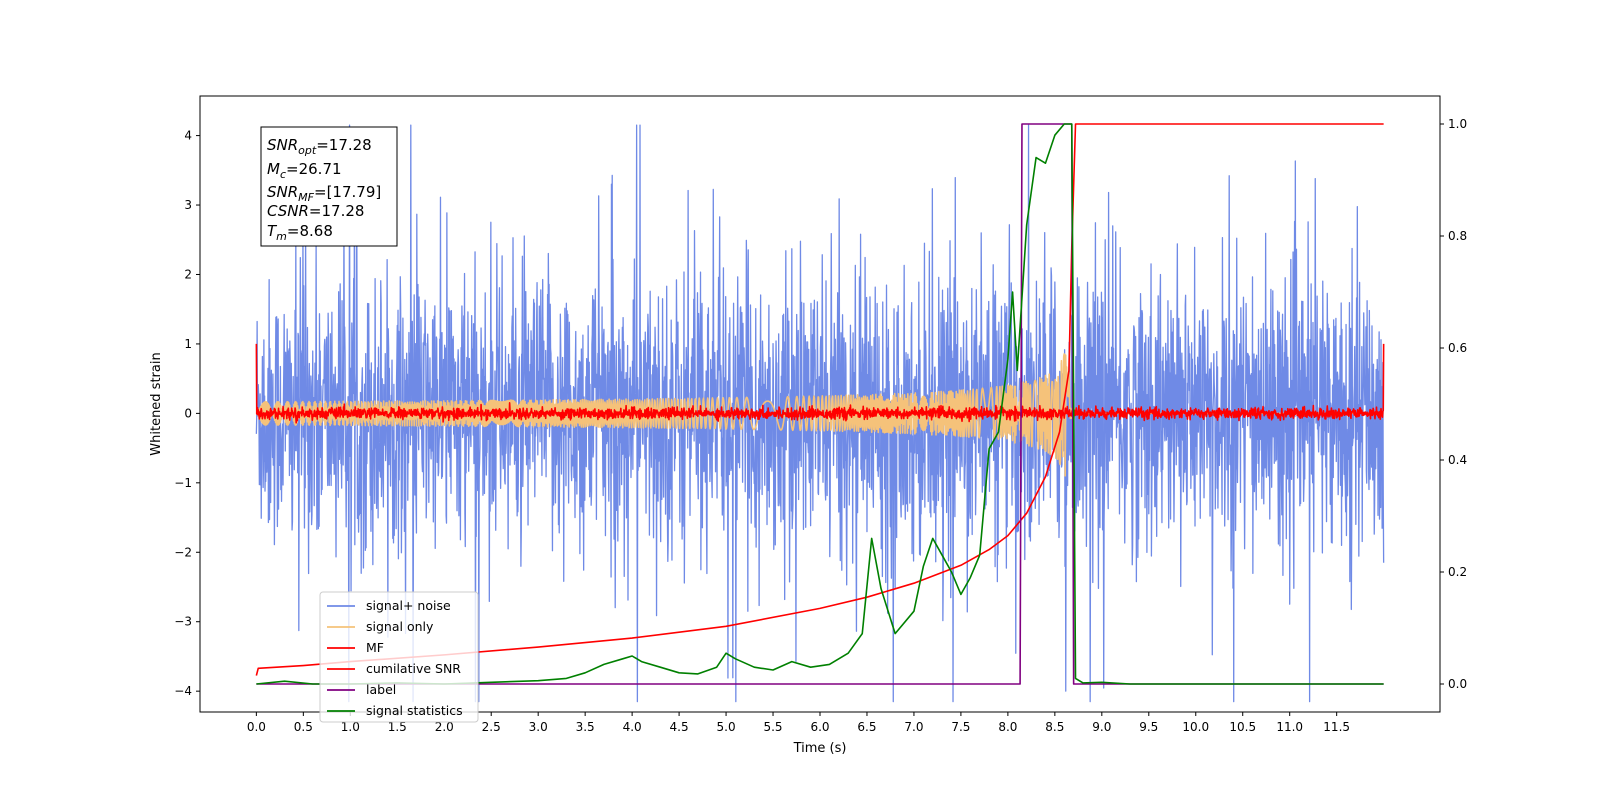  Describe the element at coordinates (1457, 684) in the screenshot. I see `y2-tick-label: 0.0` at that location.